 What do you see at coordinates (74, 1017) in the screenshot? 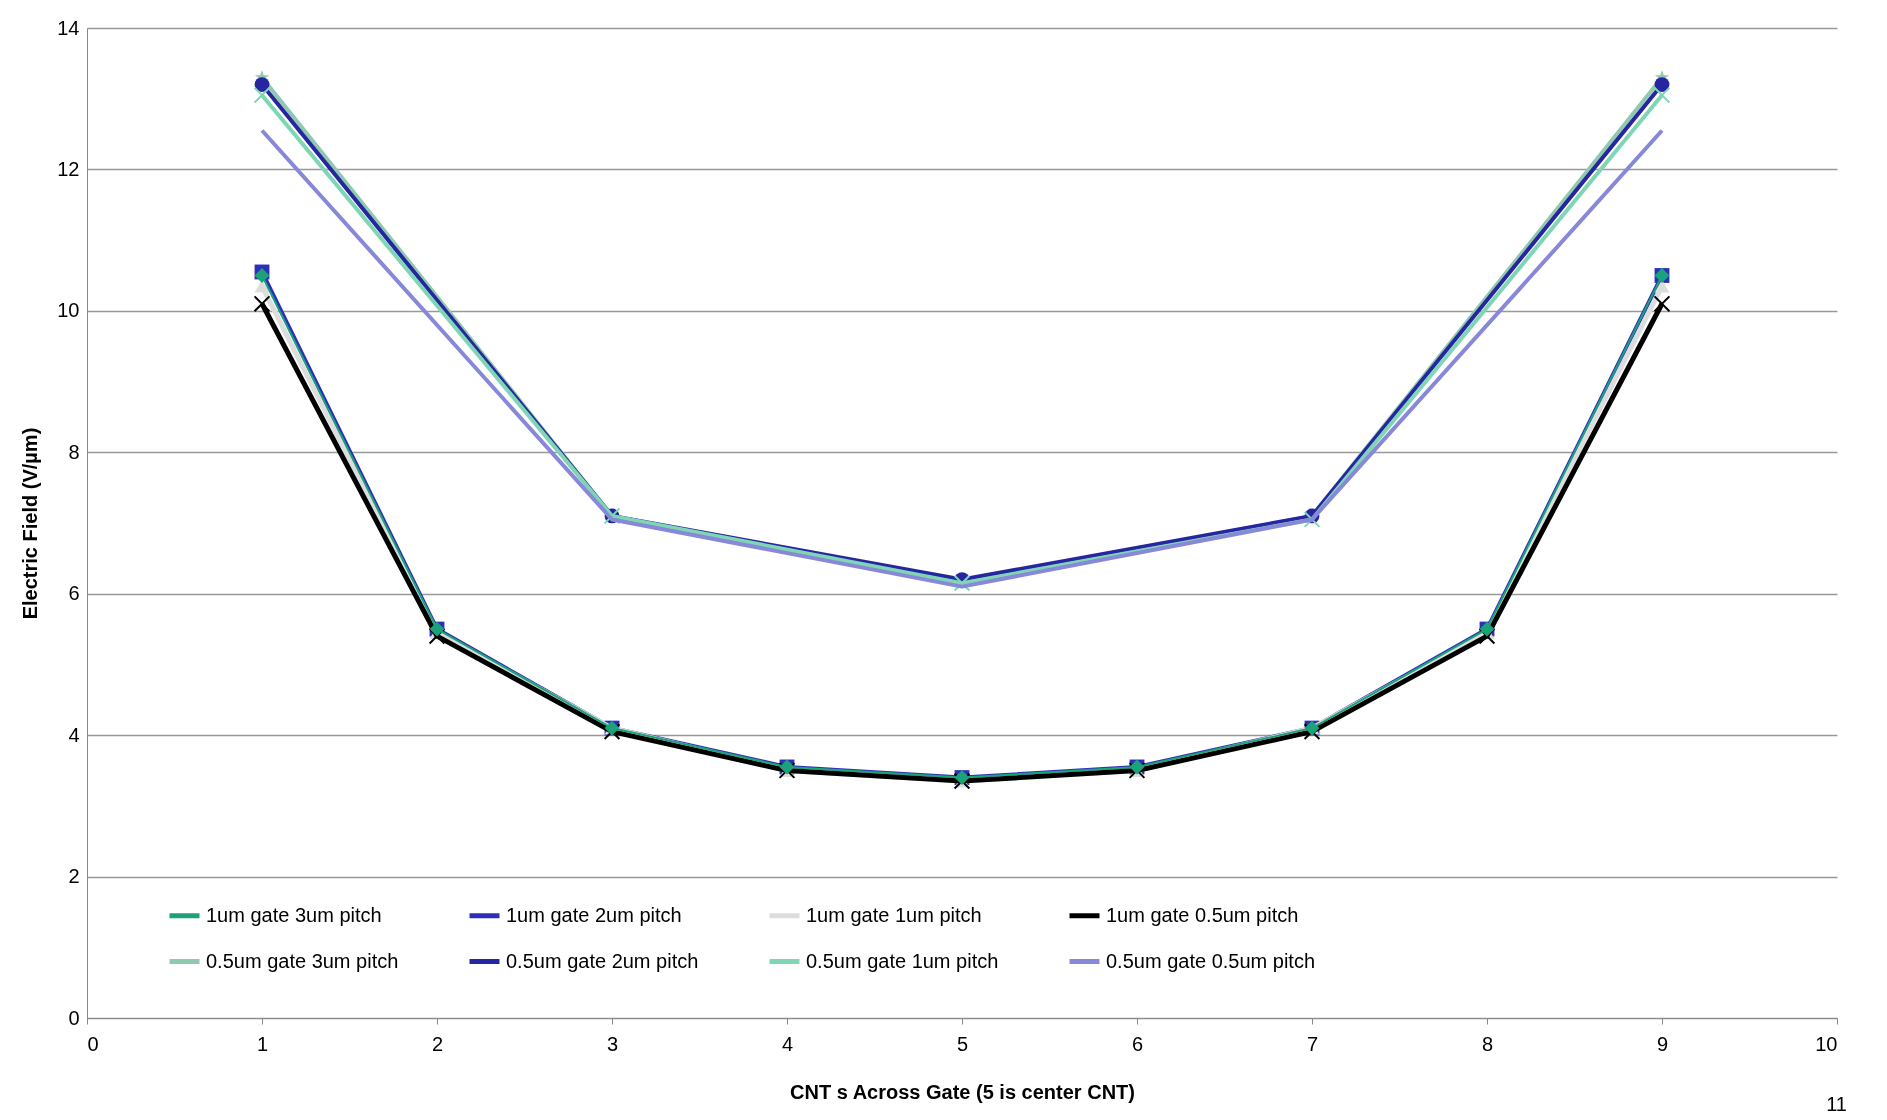
I see `y-tick-label: 0` at bounding box center [74, 1017].